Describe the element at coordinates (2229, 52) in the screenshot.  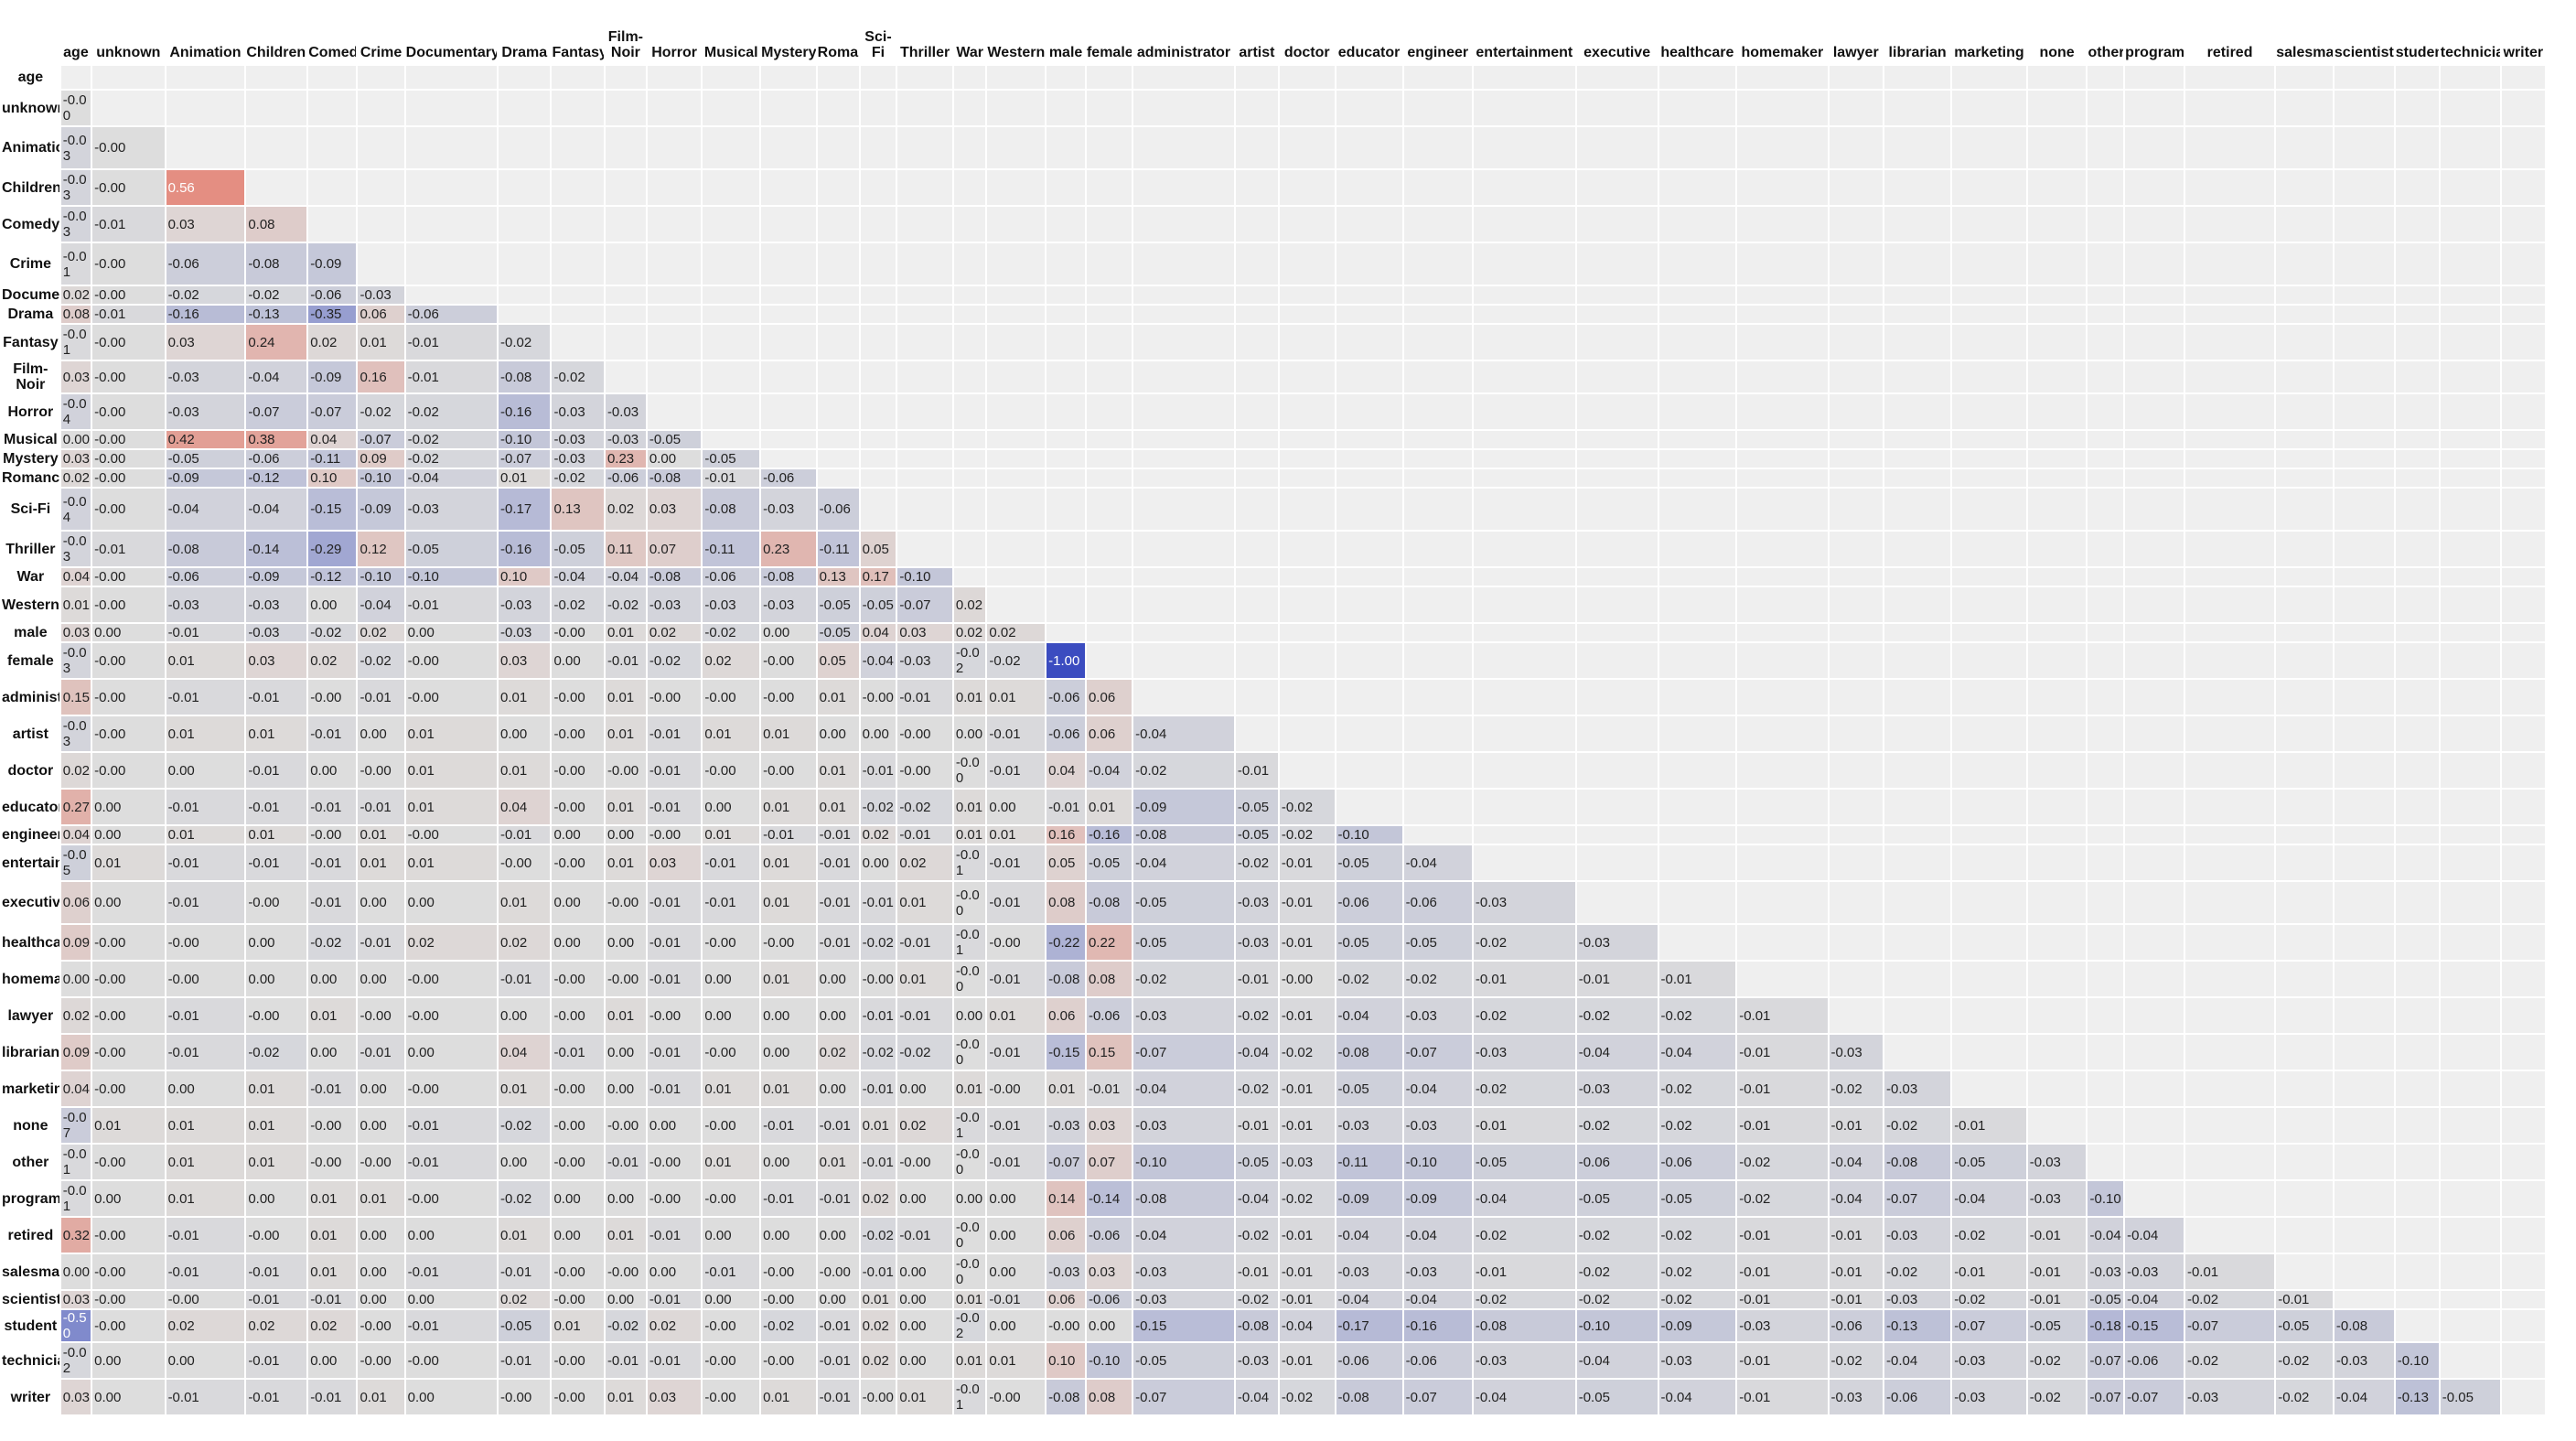
I see `col-label-retired: retired` at that location.